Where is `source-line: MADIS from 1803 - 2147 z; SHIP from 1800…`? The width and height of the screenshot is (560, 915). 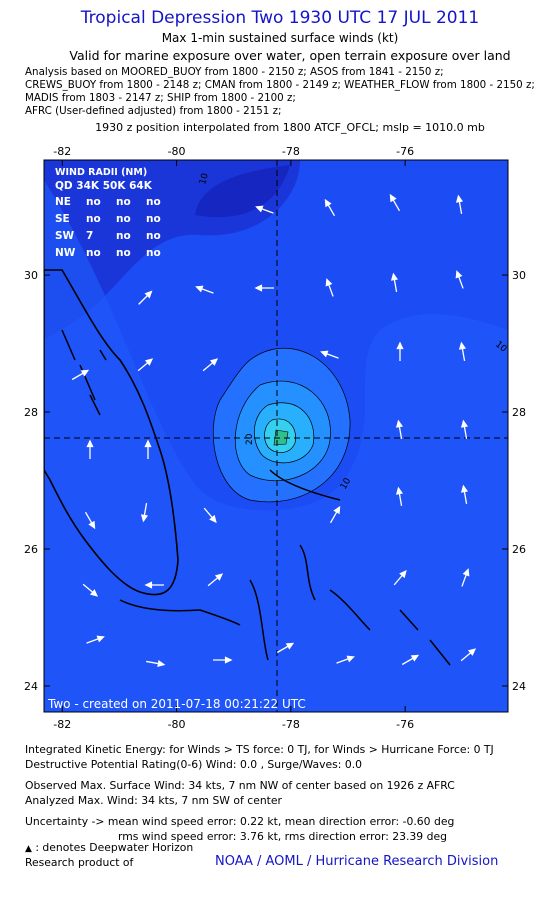
source-line: MADIS from 1803 - 2147 z; SHIP from 1800… is located at coordinates (160, 98).